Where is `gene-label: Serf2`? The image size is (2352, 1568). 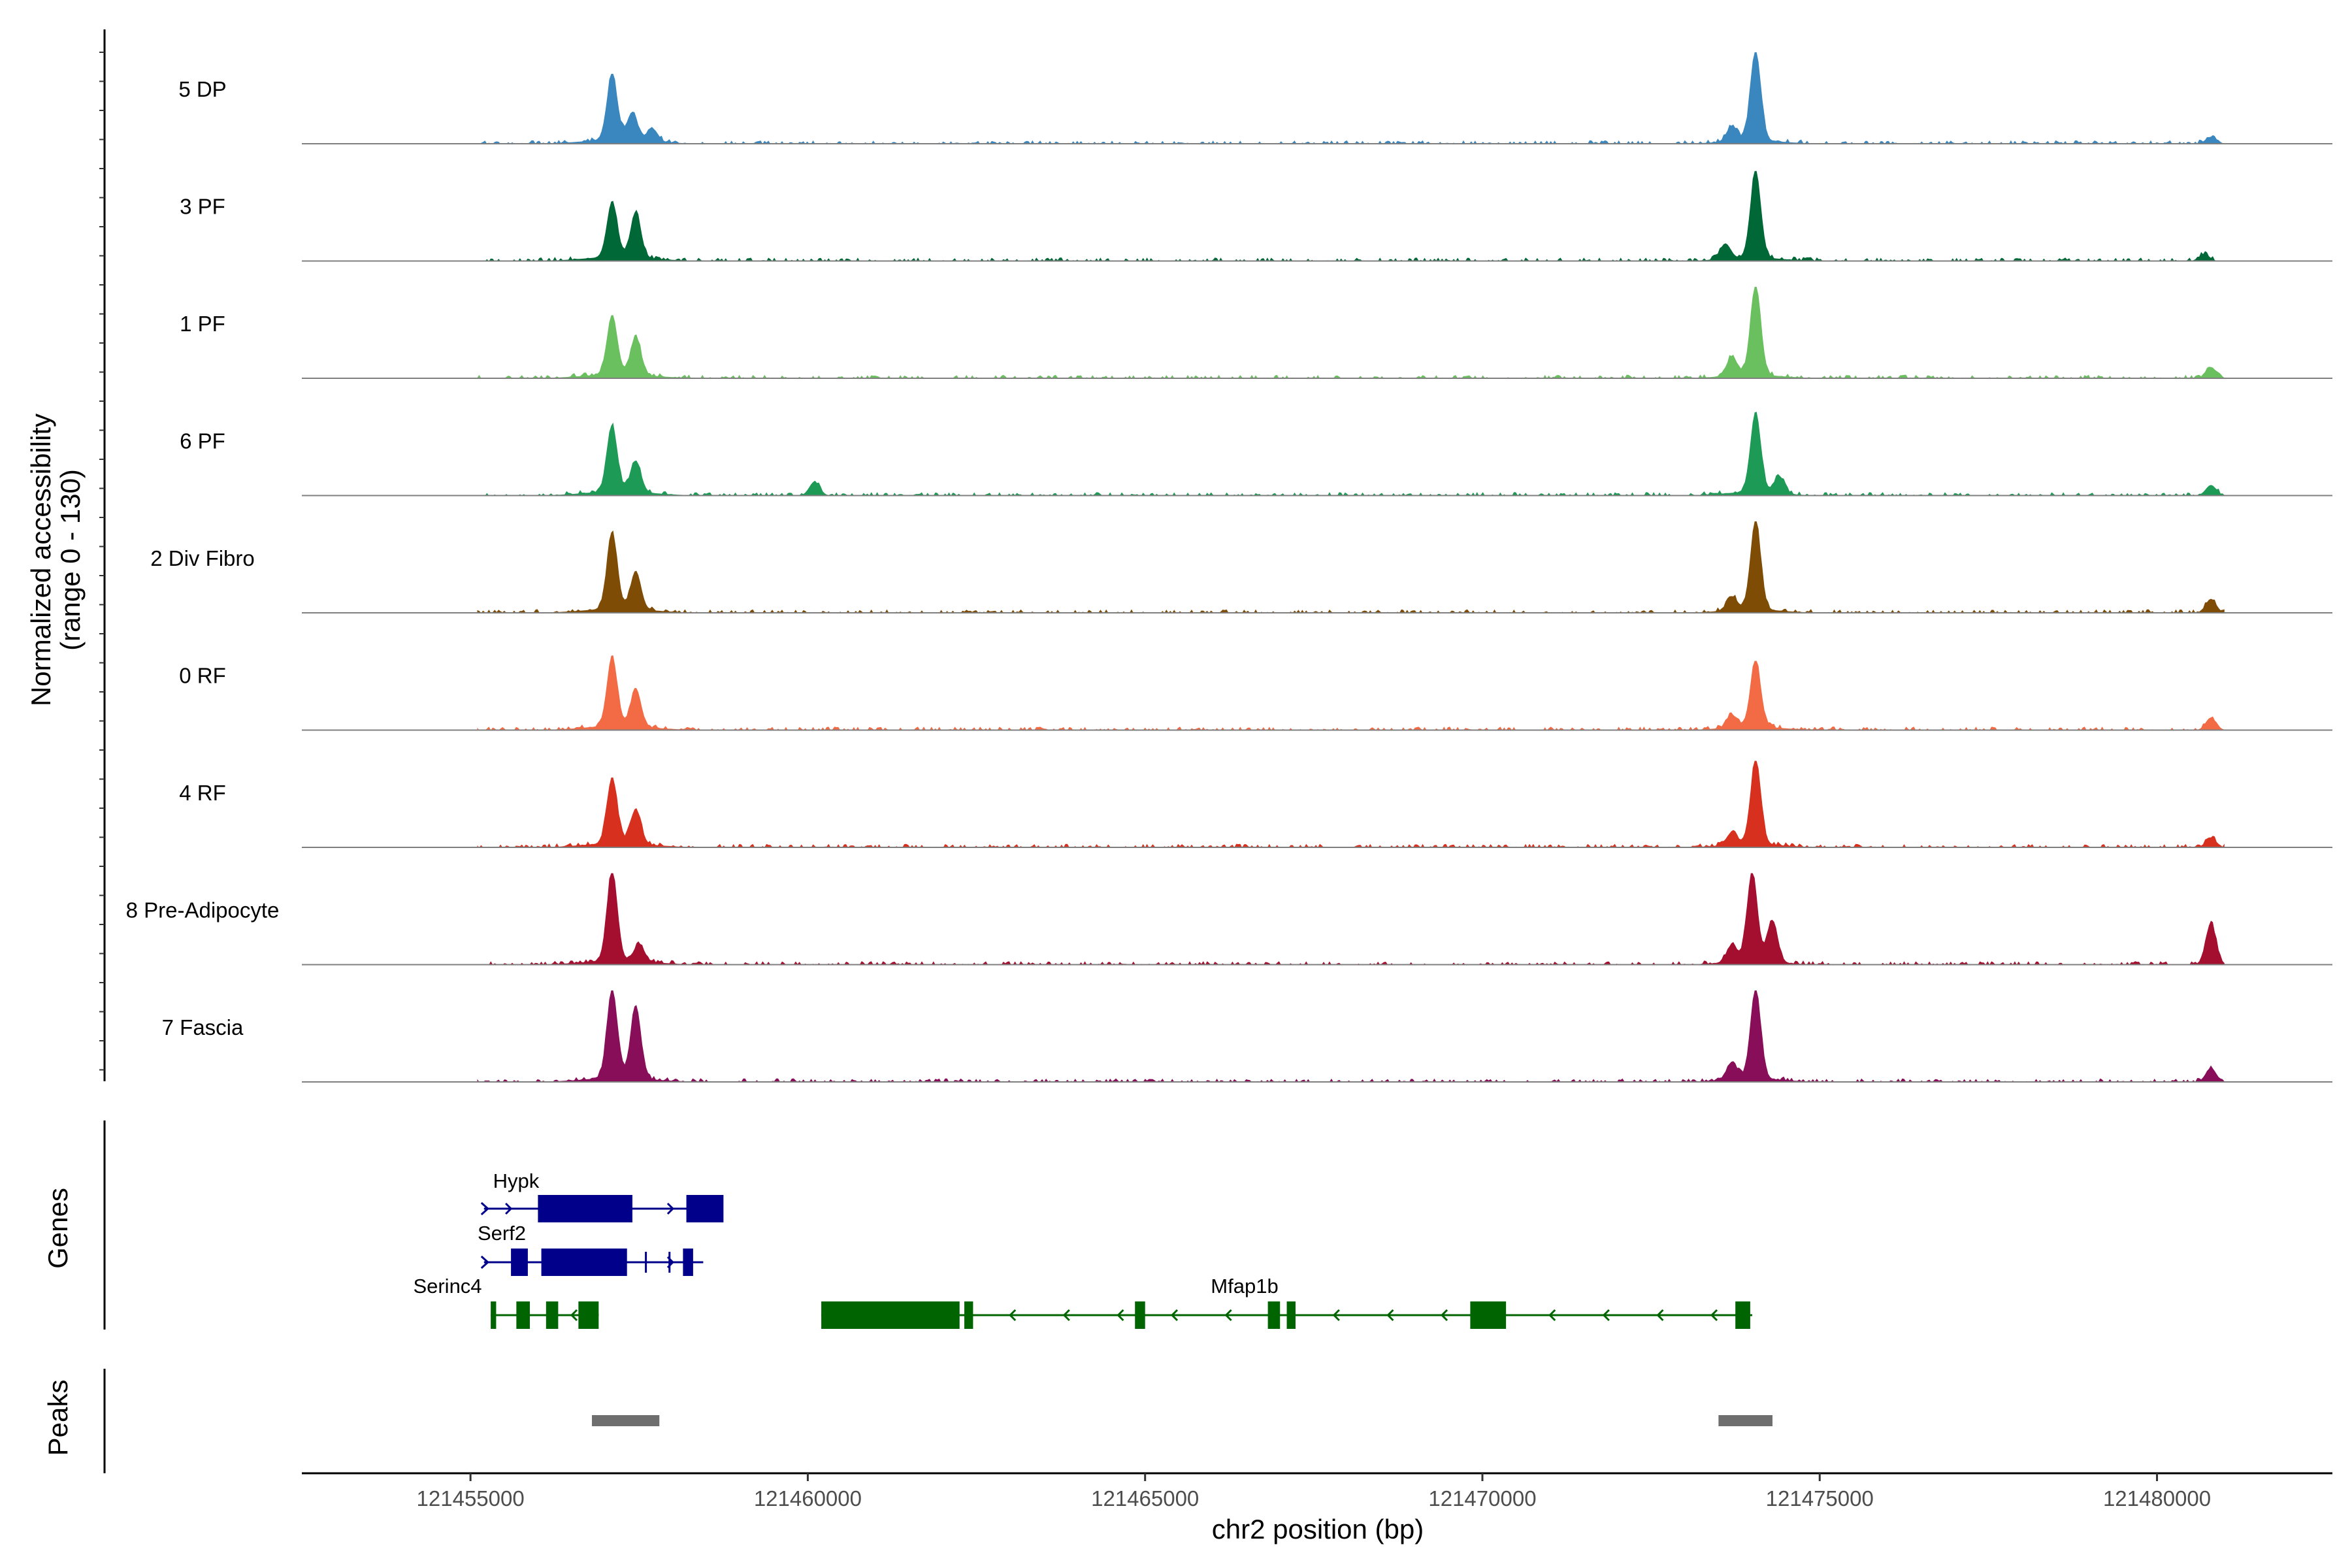
gene-label: Serf2 is located at coordinates (502, 1233).